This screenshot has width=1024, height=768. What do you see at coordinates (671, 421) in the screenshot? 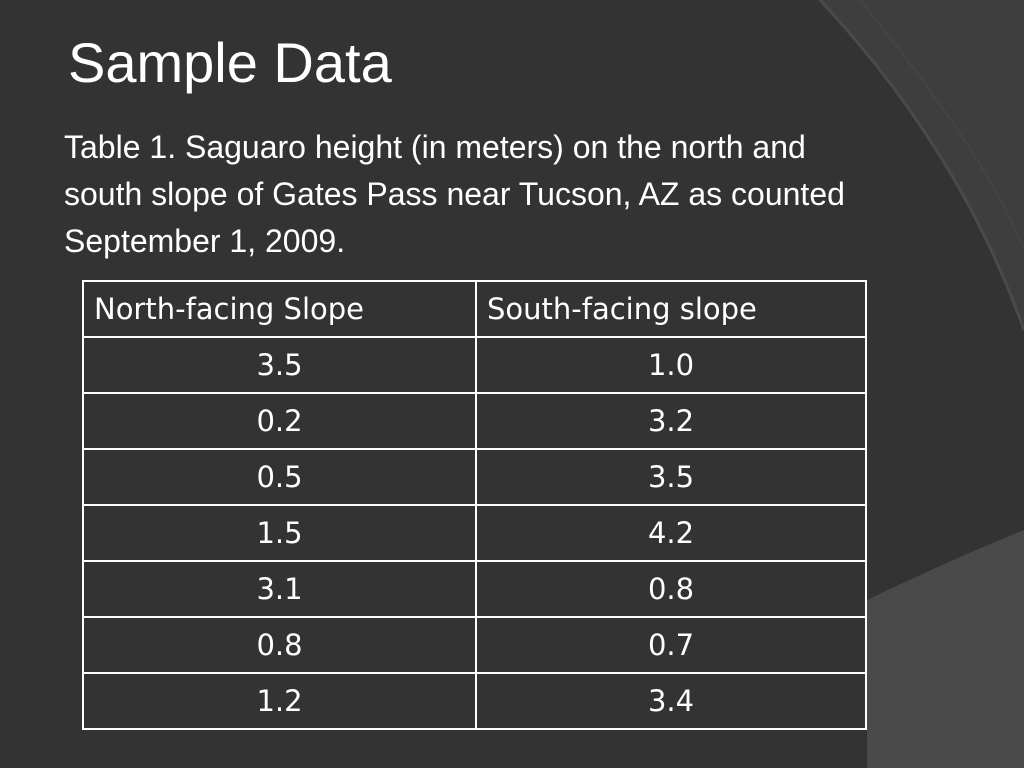
I see `table-cell: 3.2` at bounding box center [671, 421].